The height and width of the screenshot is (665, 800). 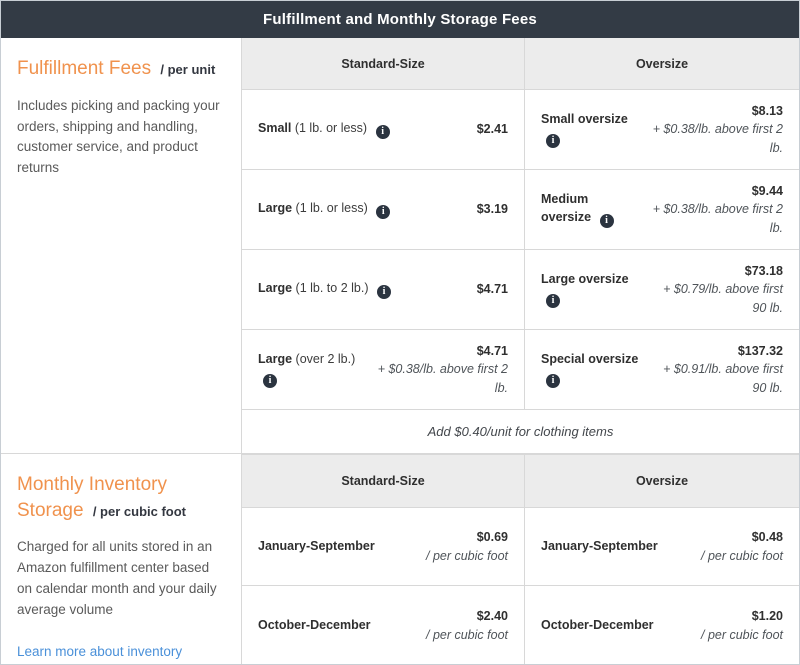 I want to click on storage-value: $1.20 / per cubic foot, so click(x=742, y=625).